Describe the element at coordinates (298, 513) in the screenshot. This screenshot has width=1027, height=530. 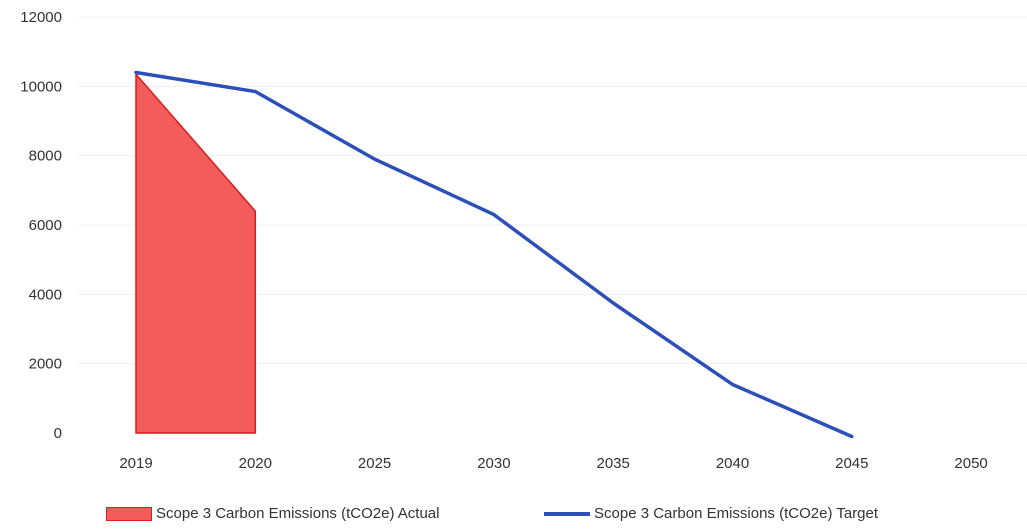
I see `legend-label-actual: Scope 3 Carbon Emissions (tCO2e) Actual` at that location.